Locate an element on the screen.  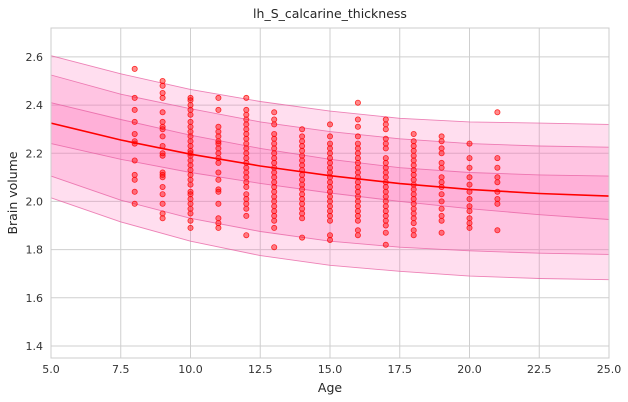
y-tick-label: 1.8 is located at coordinates (35, 250).